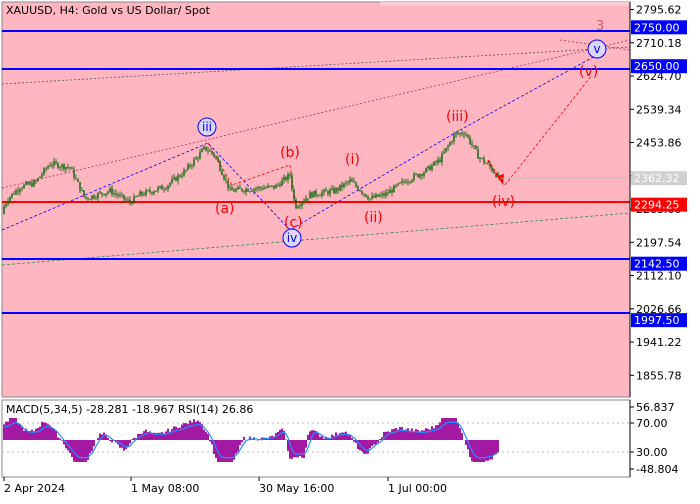 Image resolution: width=700 pixels, height=504 pixels. Describe the element at coordinates (659, 109) in the screenshot. I see `price-tick-label: 2539.34` at that location.